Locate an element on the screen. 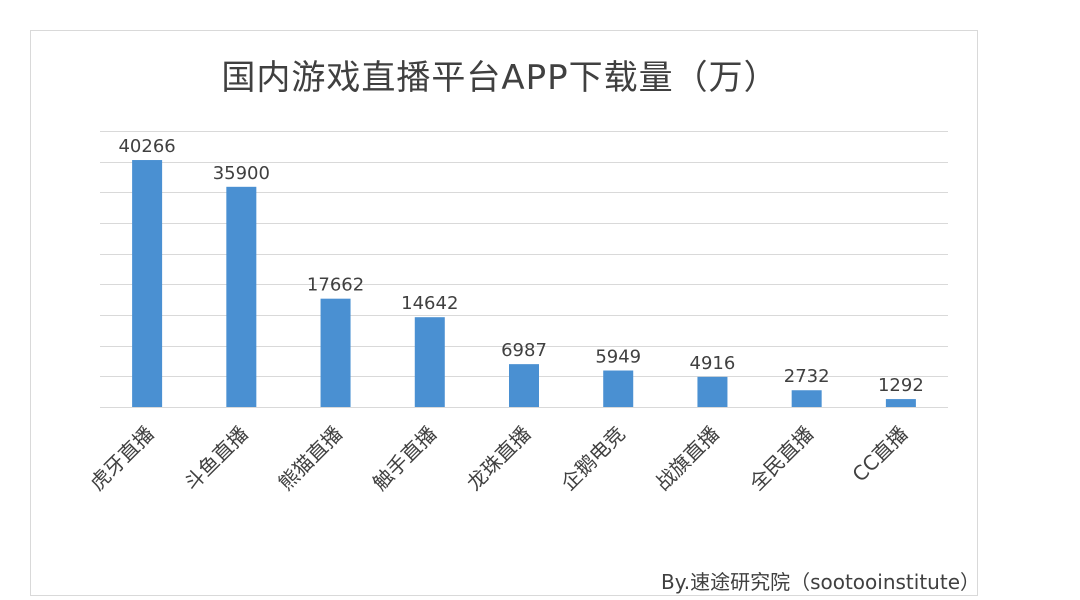 This screenshot has height=600, width=1080. chart-title: 国内游戏直播平台APP下载量（万） is located at coordinates (500, 78).